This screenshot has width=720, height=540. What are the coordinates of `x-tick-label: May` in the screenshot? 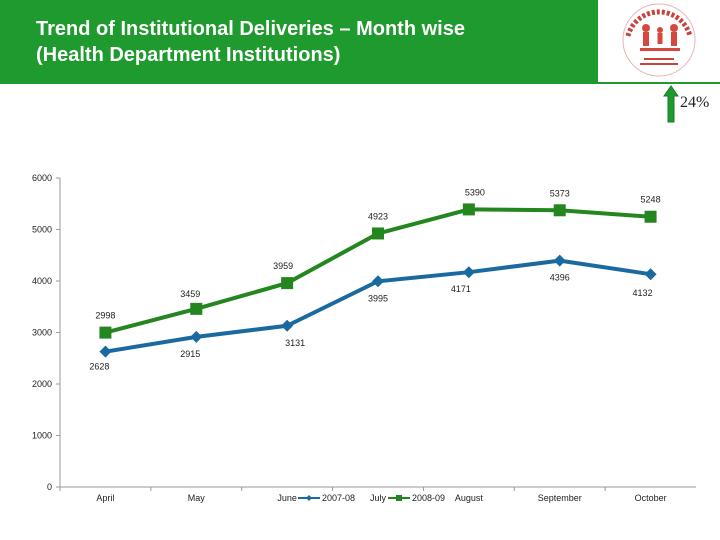 It's located at (197, 498).